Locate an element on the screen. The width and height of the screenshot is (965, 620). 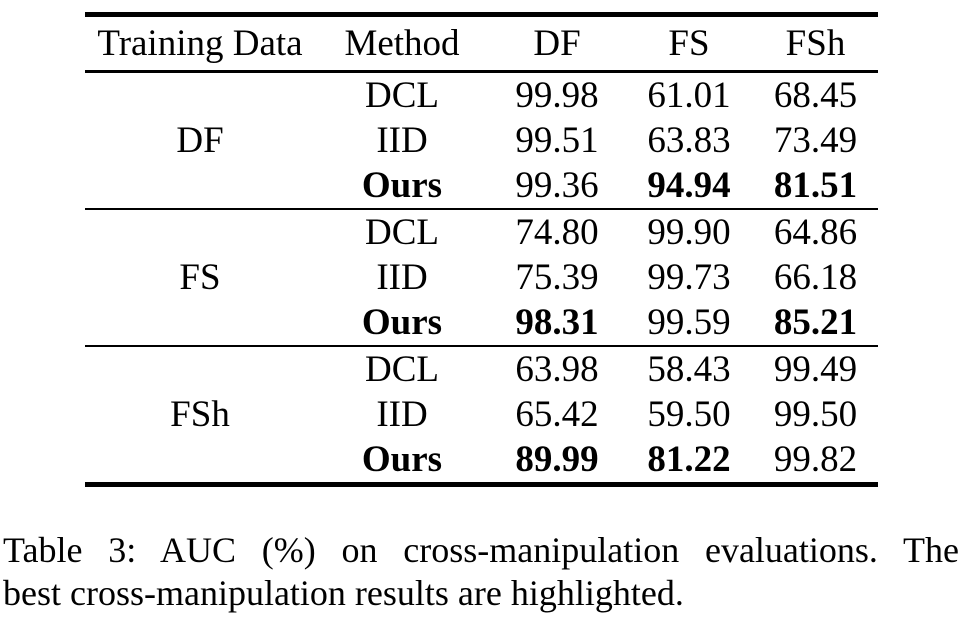
value-cell: 89.99 is located at coordinates (557, 459).